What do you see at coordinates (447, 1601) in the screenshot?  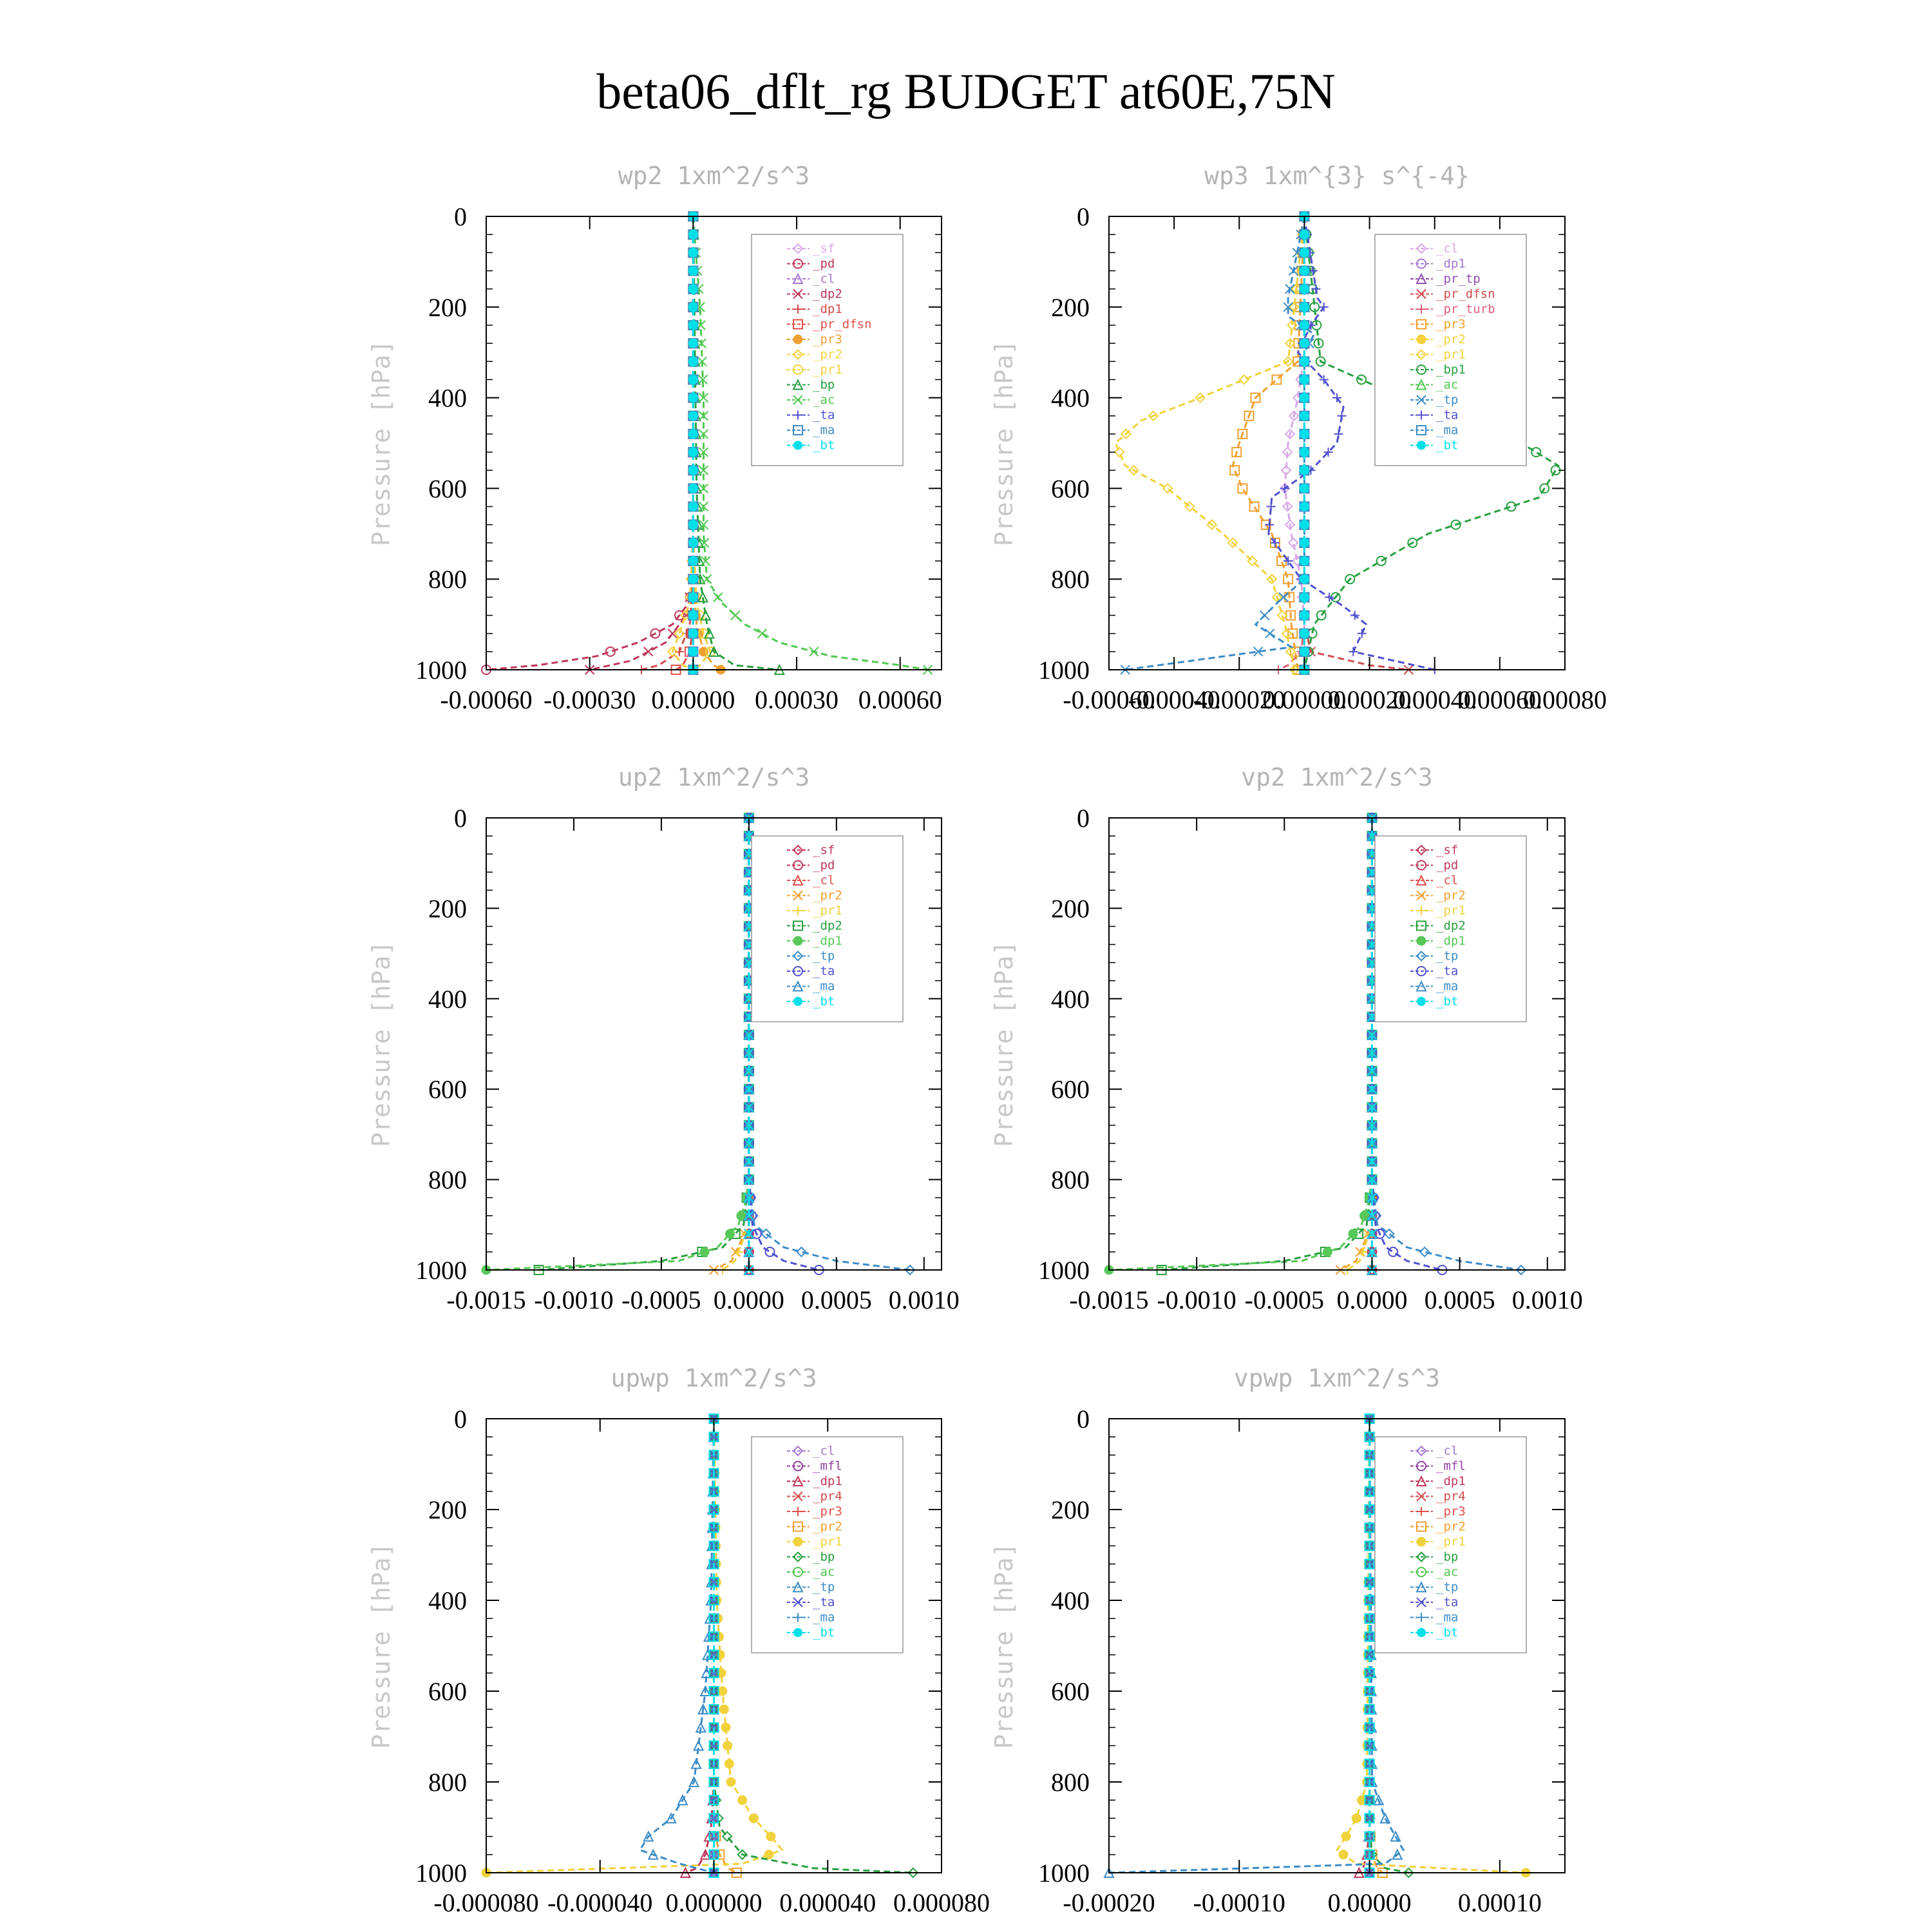 I see `y-tick-label: 400` at bounding box center [447, 1601].